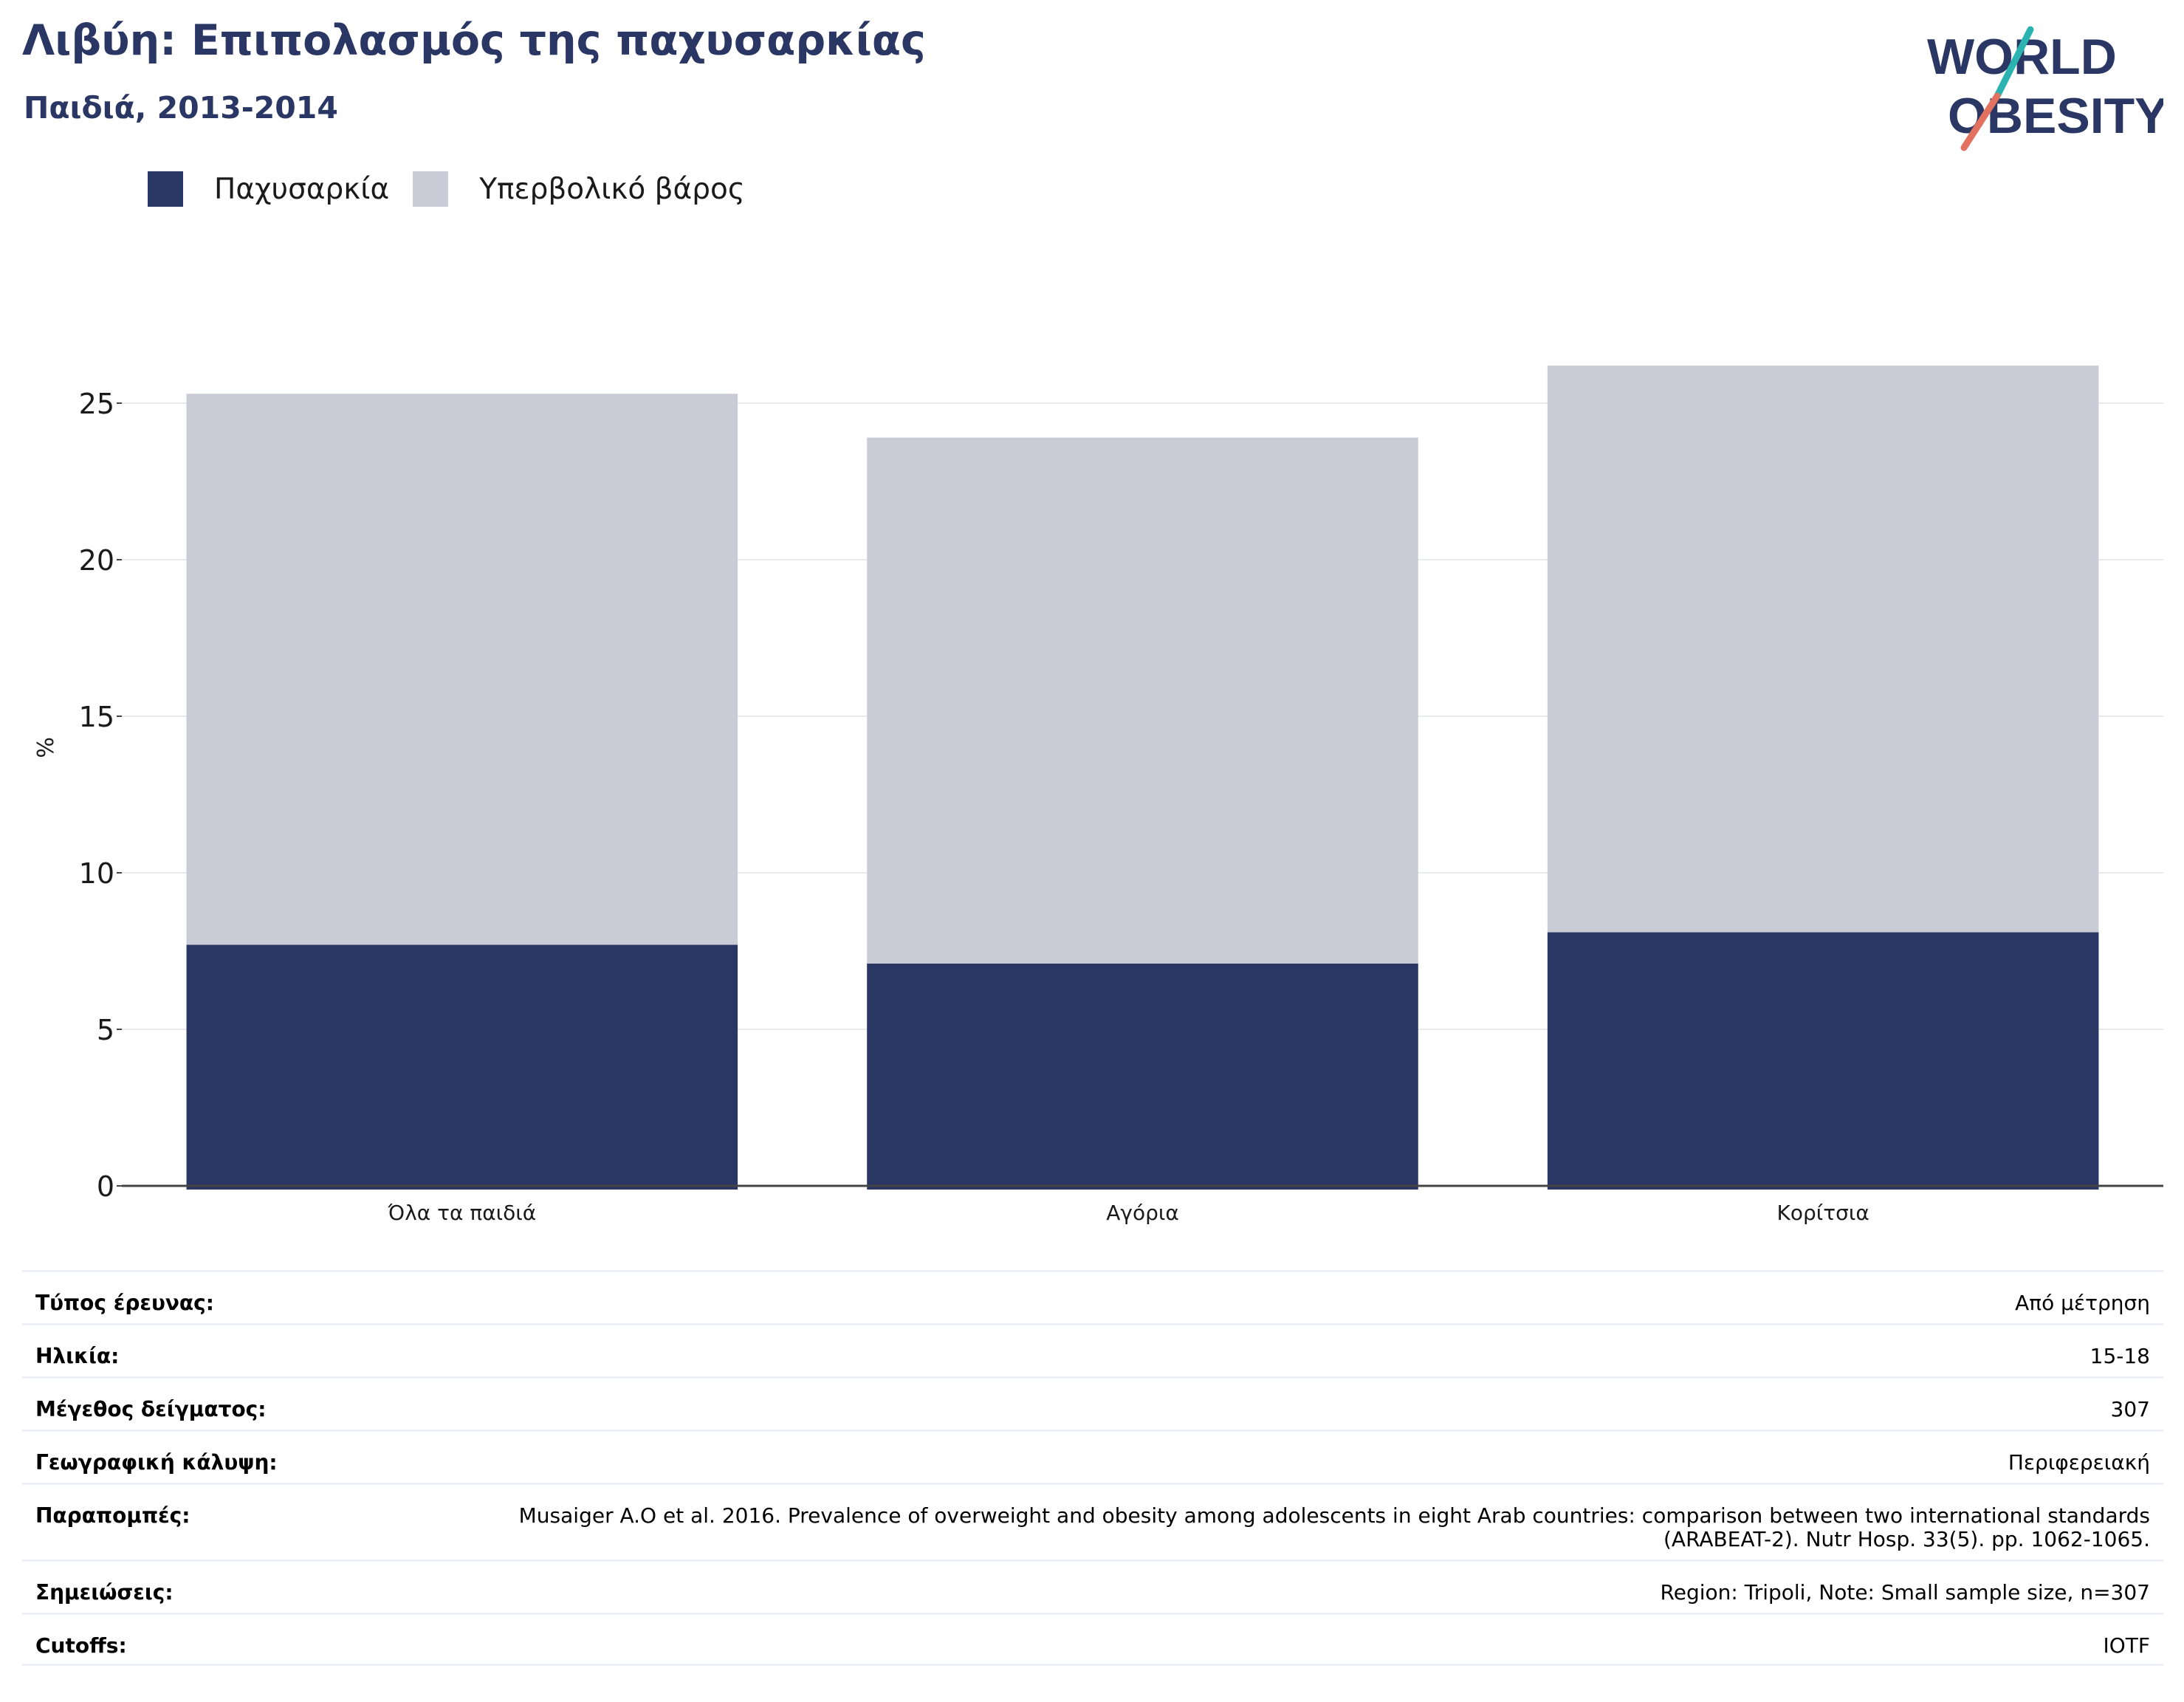  Describe the element at coordinates (1093, 1456) in the screenshot. I see `info-row-geo-coverage: Γεωγραφική κάλυψη: Περιφερειακή` at that location.